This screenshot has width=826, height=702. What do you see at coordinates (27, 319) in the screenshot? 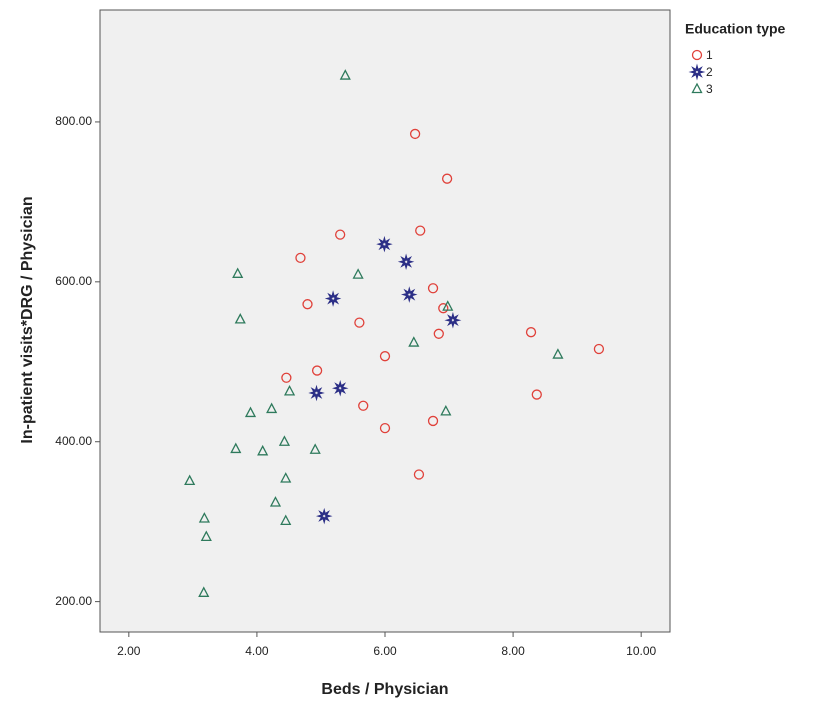
I see `y-axis-label: In-patient visits*DRG / Physician` at bounding box center [27, 319].